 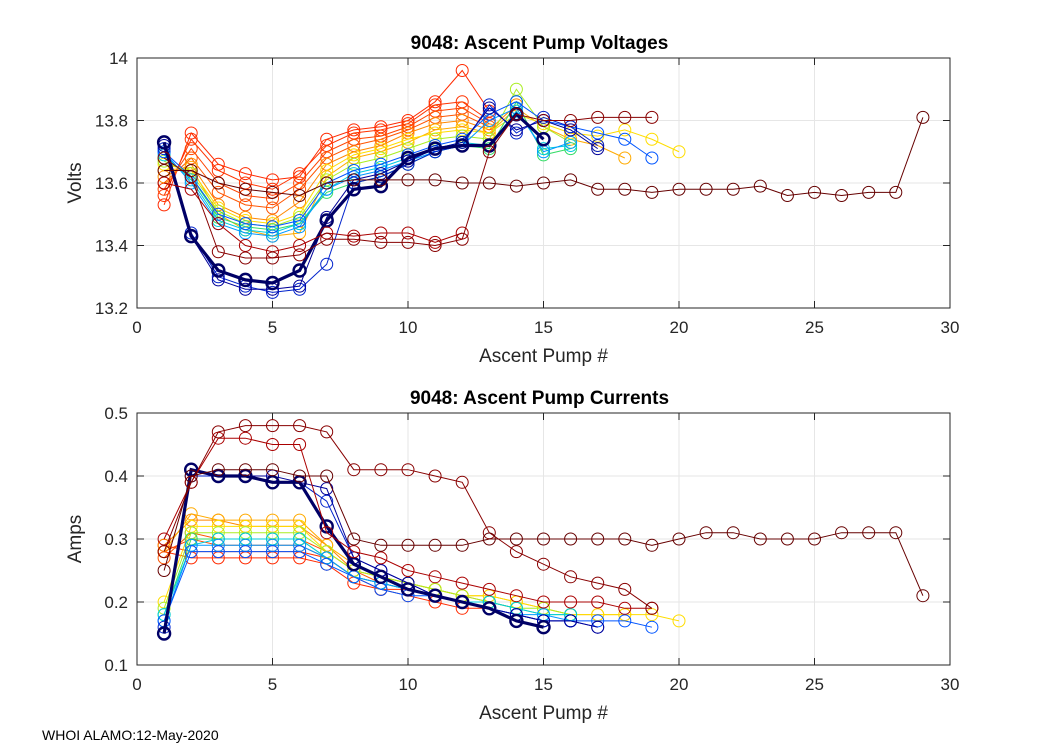 What do you see at coordinates (130, 735) in the screenshot?
I see `footer-label: WHOI ALAMO:12-May-2020` at bounding box center [130, 735].